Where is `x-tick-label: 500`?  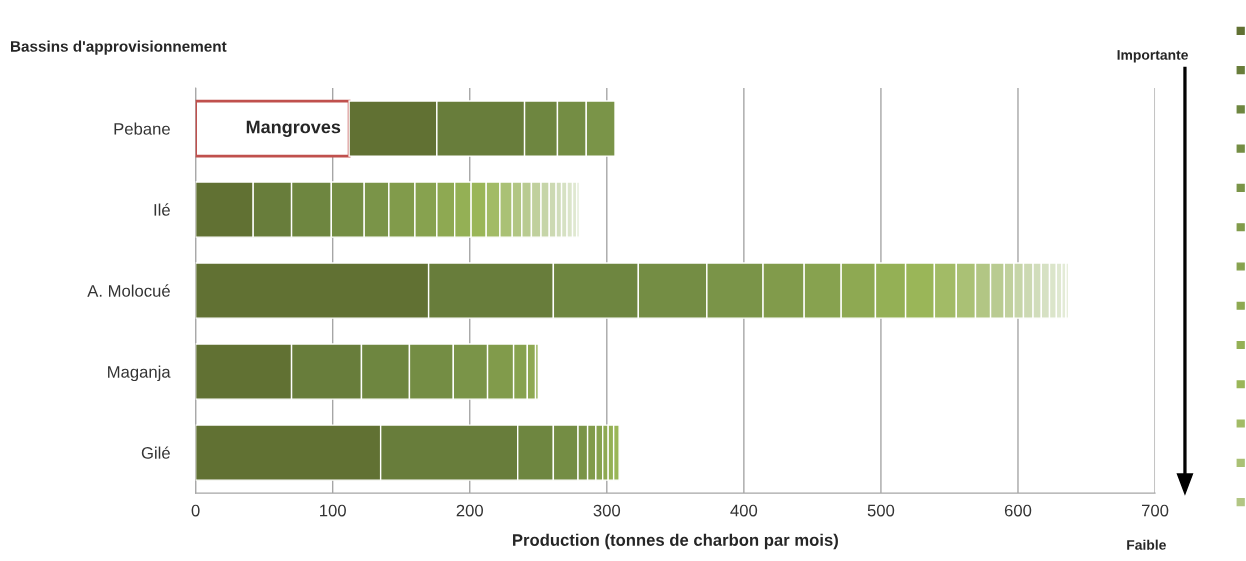 x-tick-label: 500 is located at coordinates (881, 510).